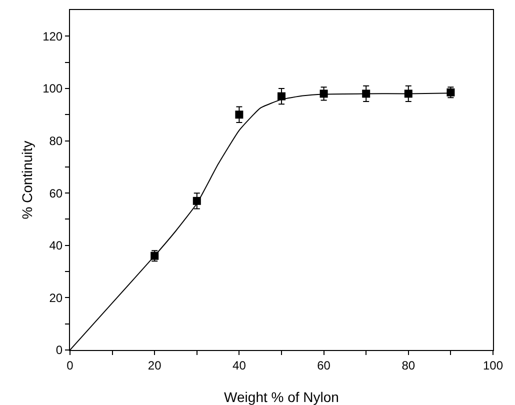 This screenshot has height=405, width=515. I want to click on y-axis-title: % Continuity, so click(27, 180).